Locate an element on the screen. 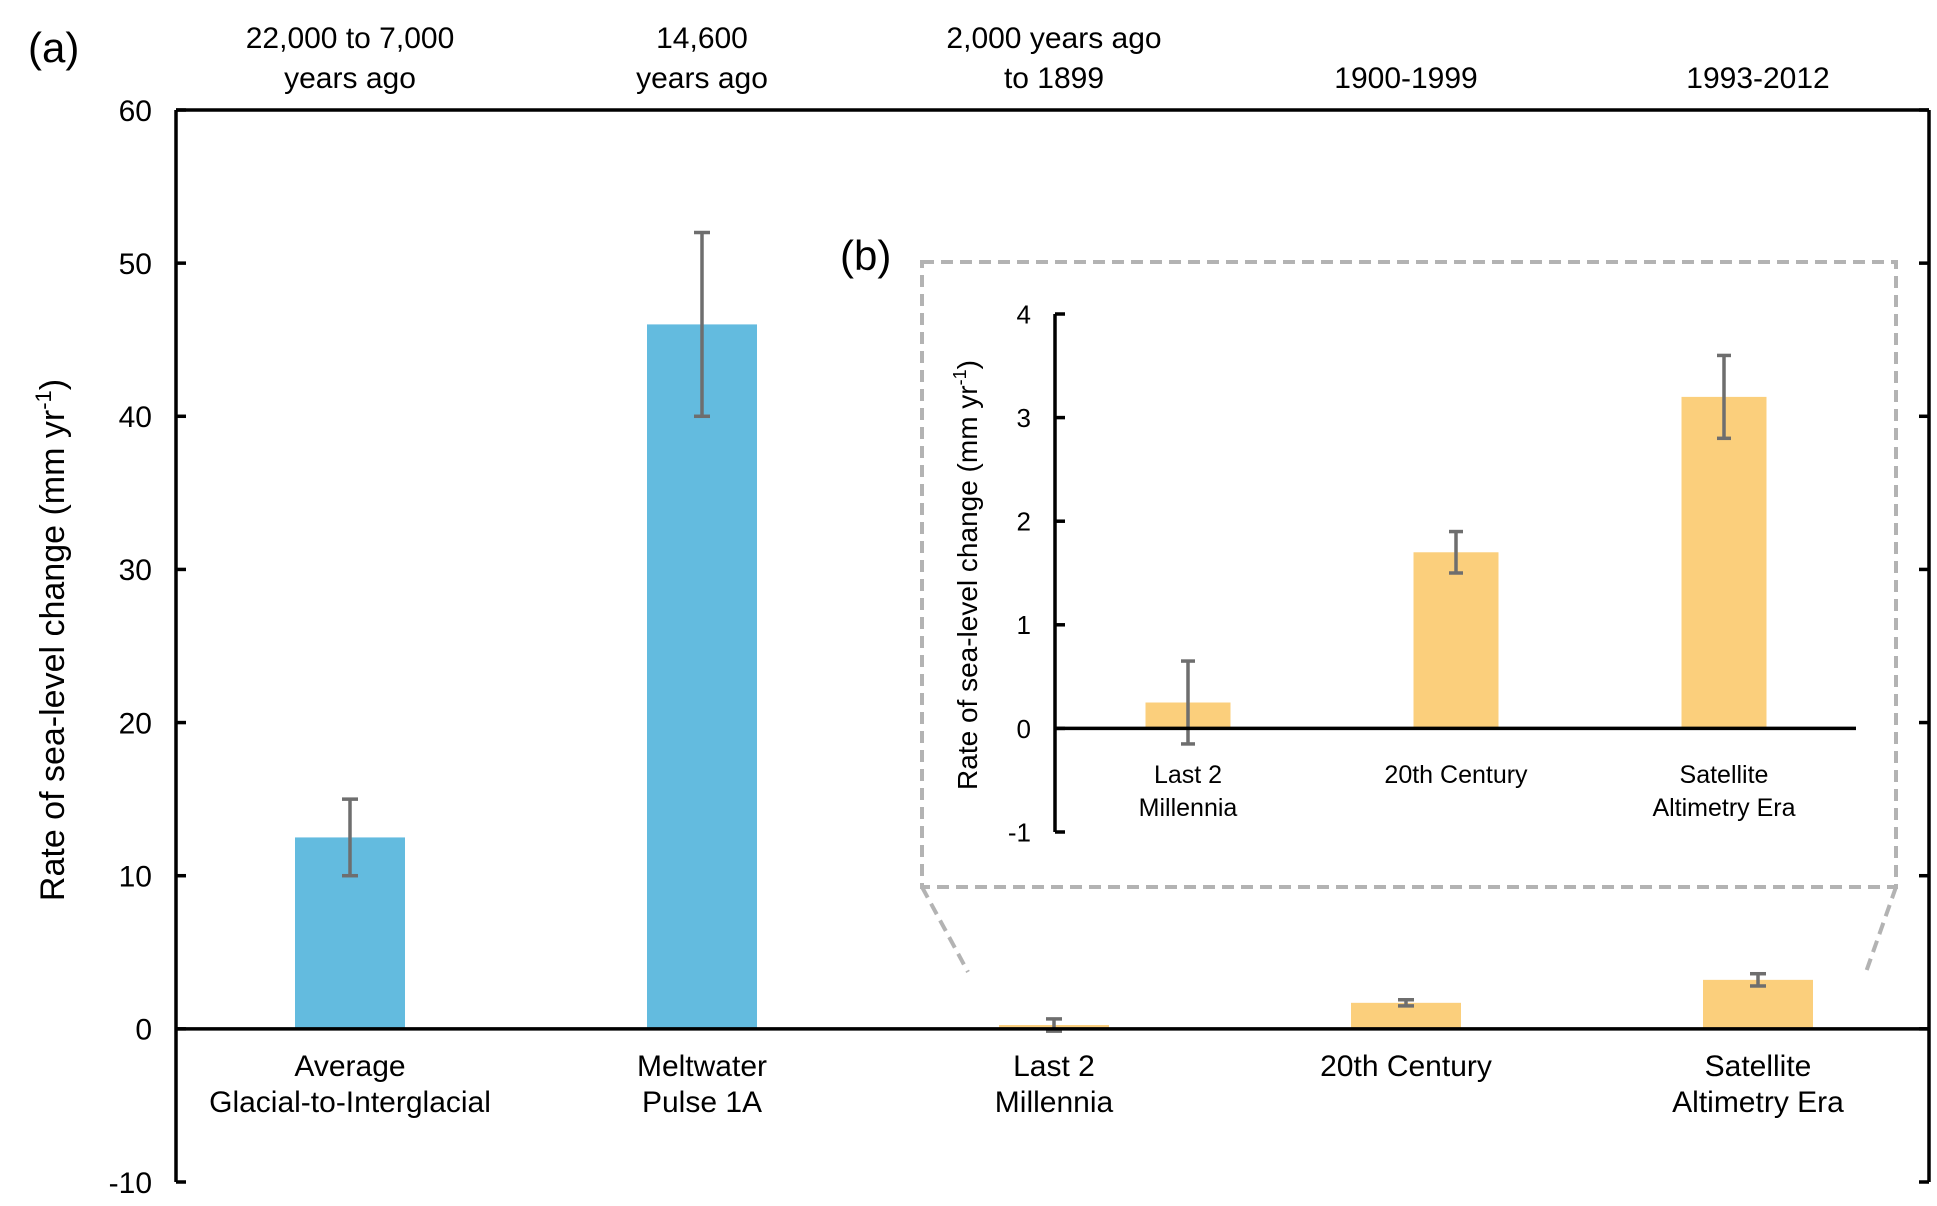  panel-a-category-label-line: 20th Century is located at coordinates (1406, 1066).